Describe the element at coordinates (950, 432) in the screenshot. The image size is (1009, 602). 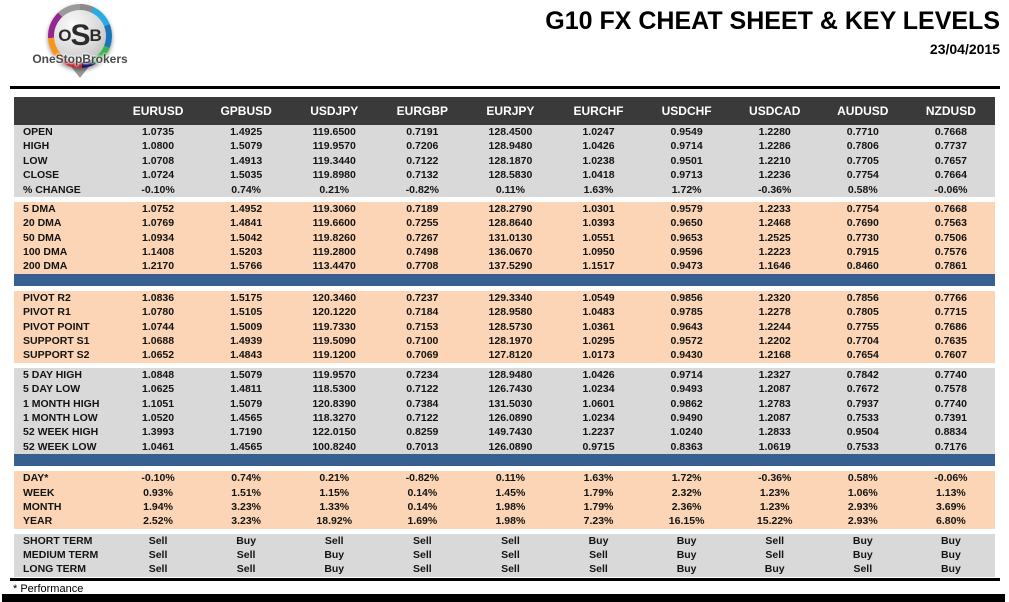
I see `table-cell: 0.8834` at that location.